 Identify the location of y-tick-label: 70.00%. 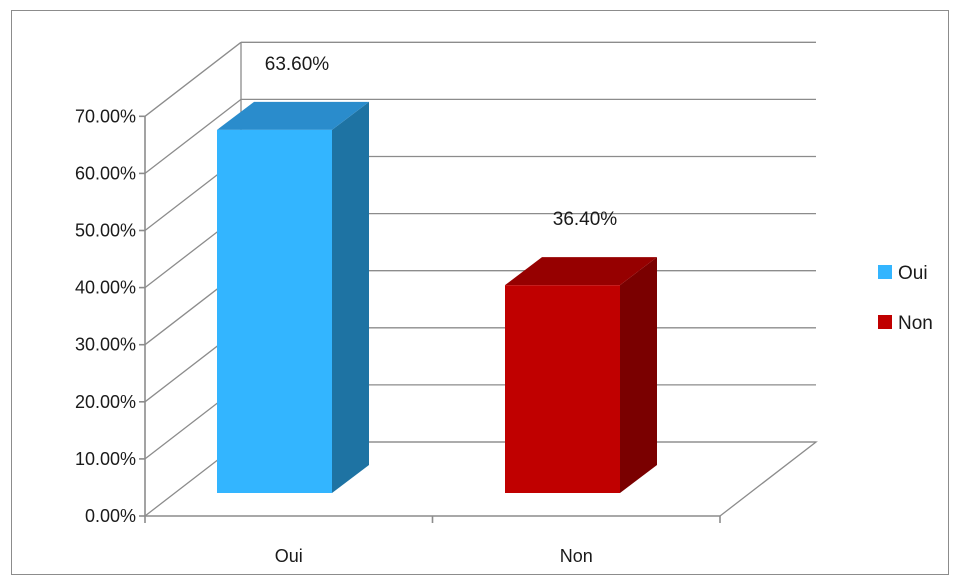
(105, 116).